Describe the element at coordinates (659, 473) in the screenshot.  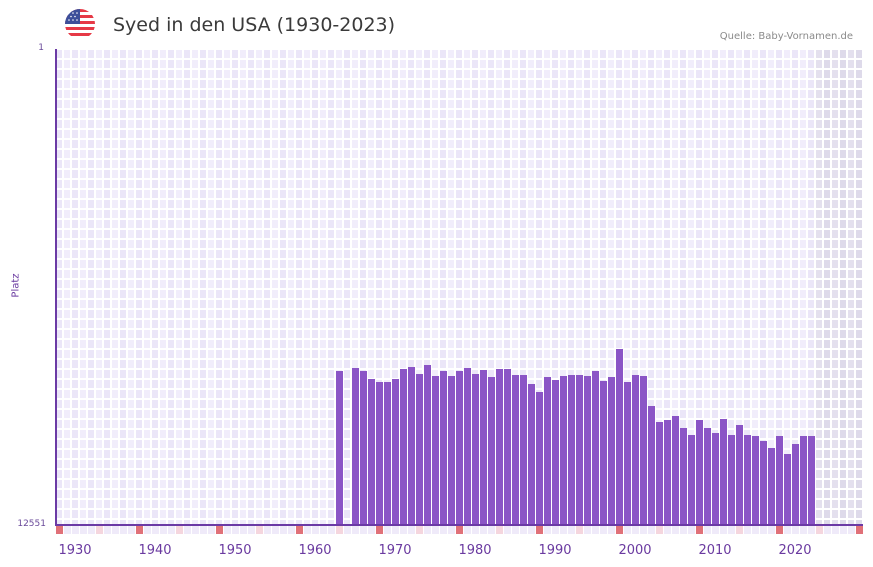
I see `bar-2003` at that location.